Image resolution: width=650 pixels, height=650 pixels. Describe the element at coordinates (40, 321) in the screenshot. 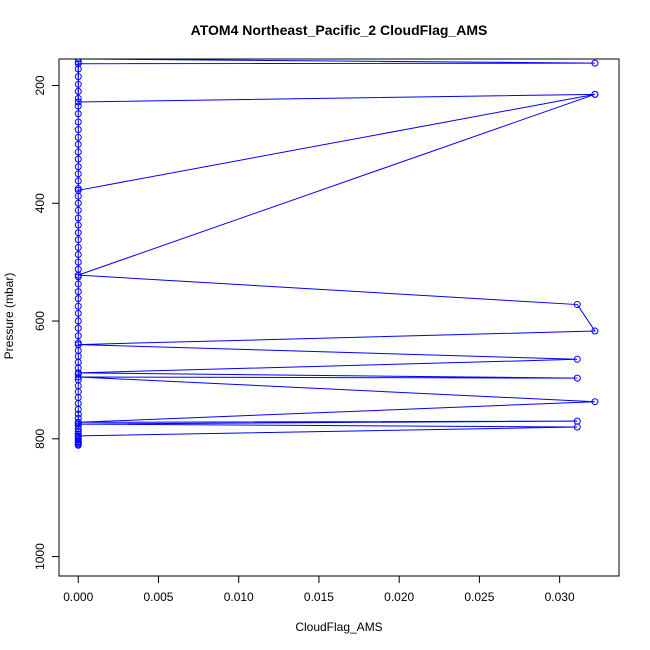

I see `y-tick-label: 600` at that location.